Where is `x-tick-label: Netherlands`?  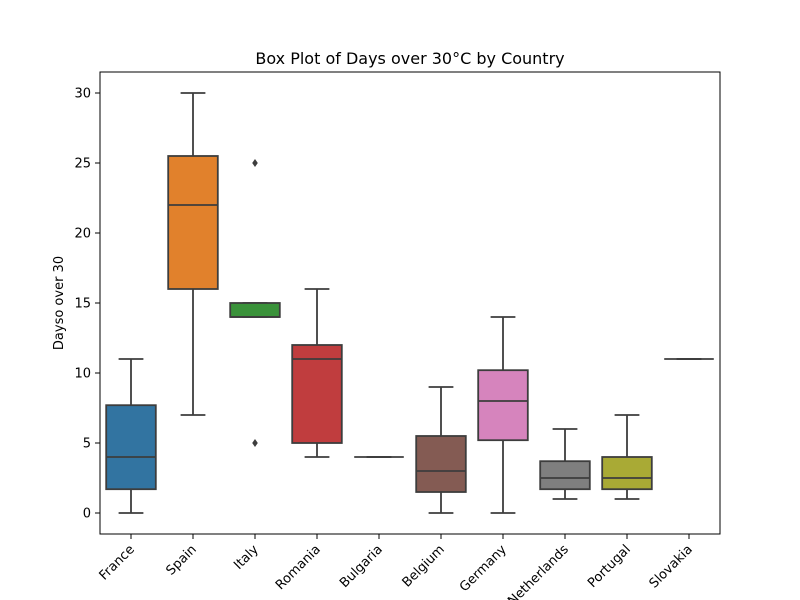
x-tick-label: Netherlands is located at coordinates (538, 571).